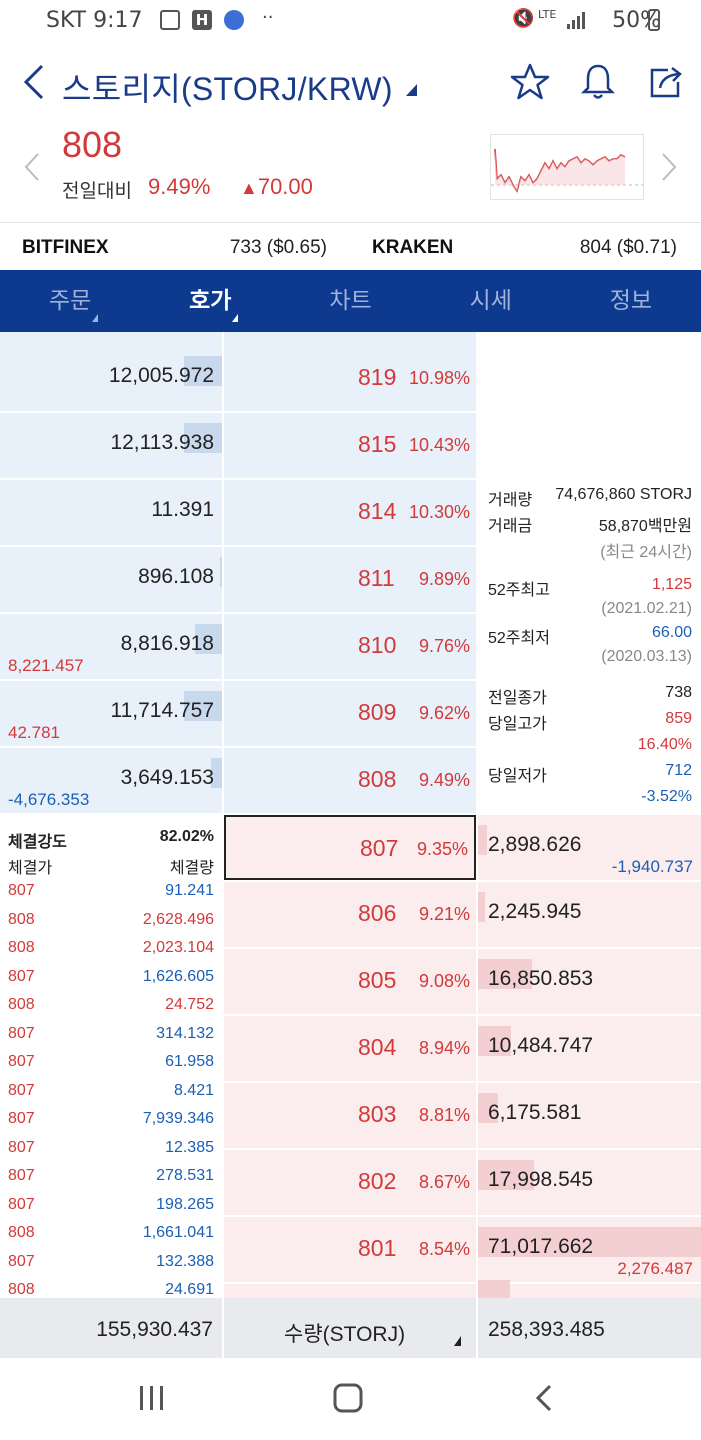  I want to click on bid-row: 16,850.853, so click(589, 981).